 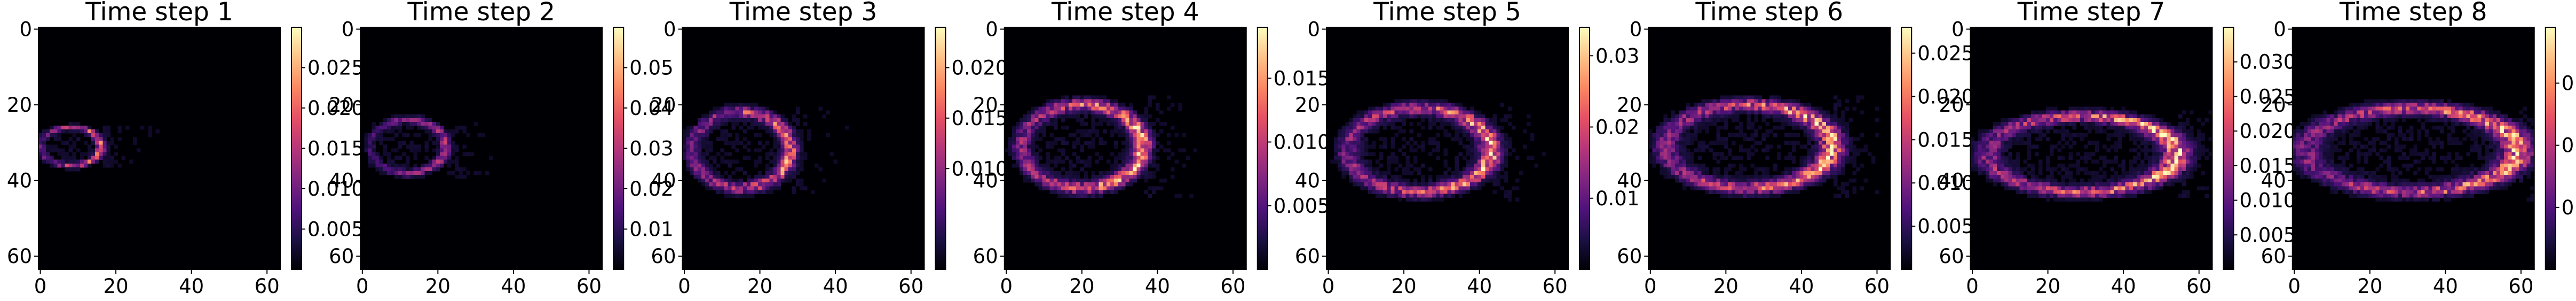 I want to click on panel-title: Time step 4, so click(x=1125, y=13).